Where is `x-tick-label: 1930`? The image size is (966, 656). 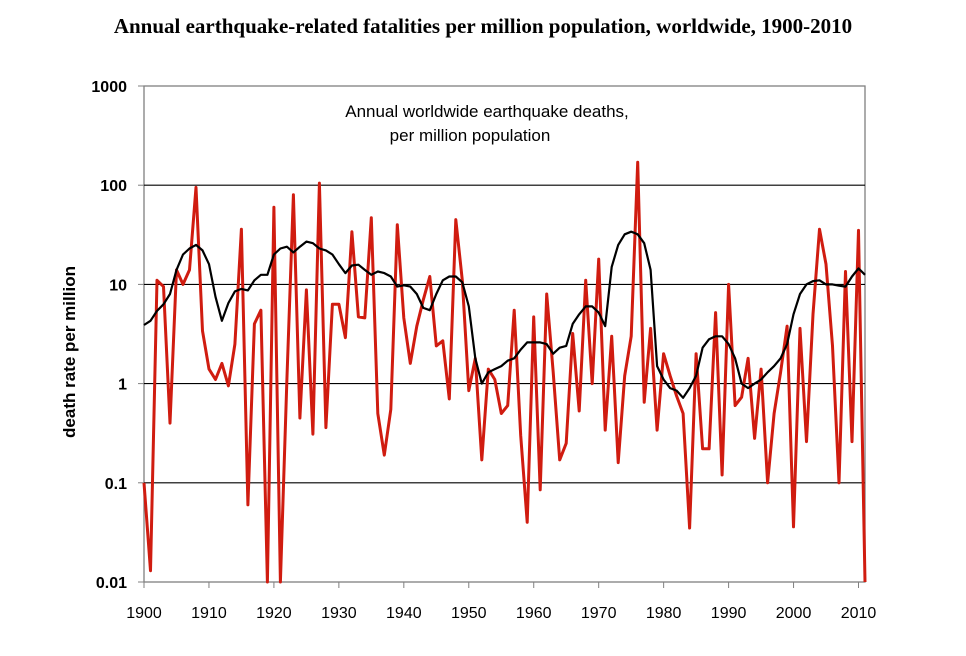
x-tick-label: 1930 is located at coordinates (339, 613).